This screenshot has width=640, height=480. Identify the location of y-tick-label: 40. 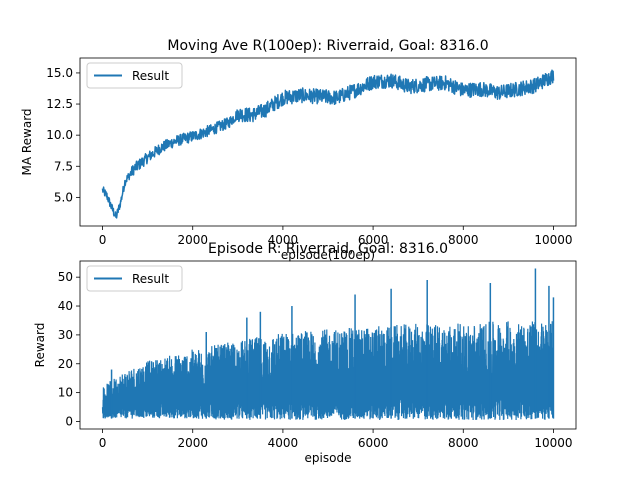
(65, 306).